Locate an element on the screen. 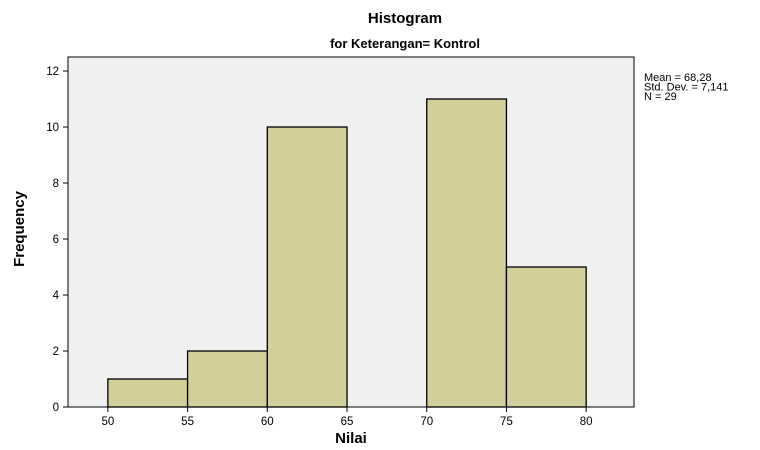 This screenshot has height=450, width=760. y-tick-label: 0 is located at coordinates (56, 408).